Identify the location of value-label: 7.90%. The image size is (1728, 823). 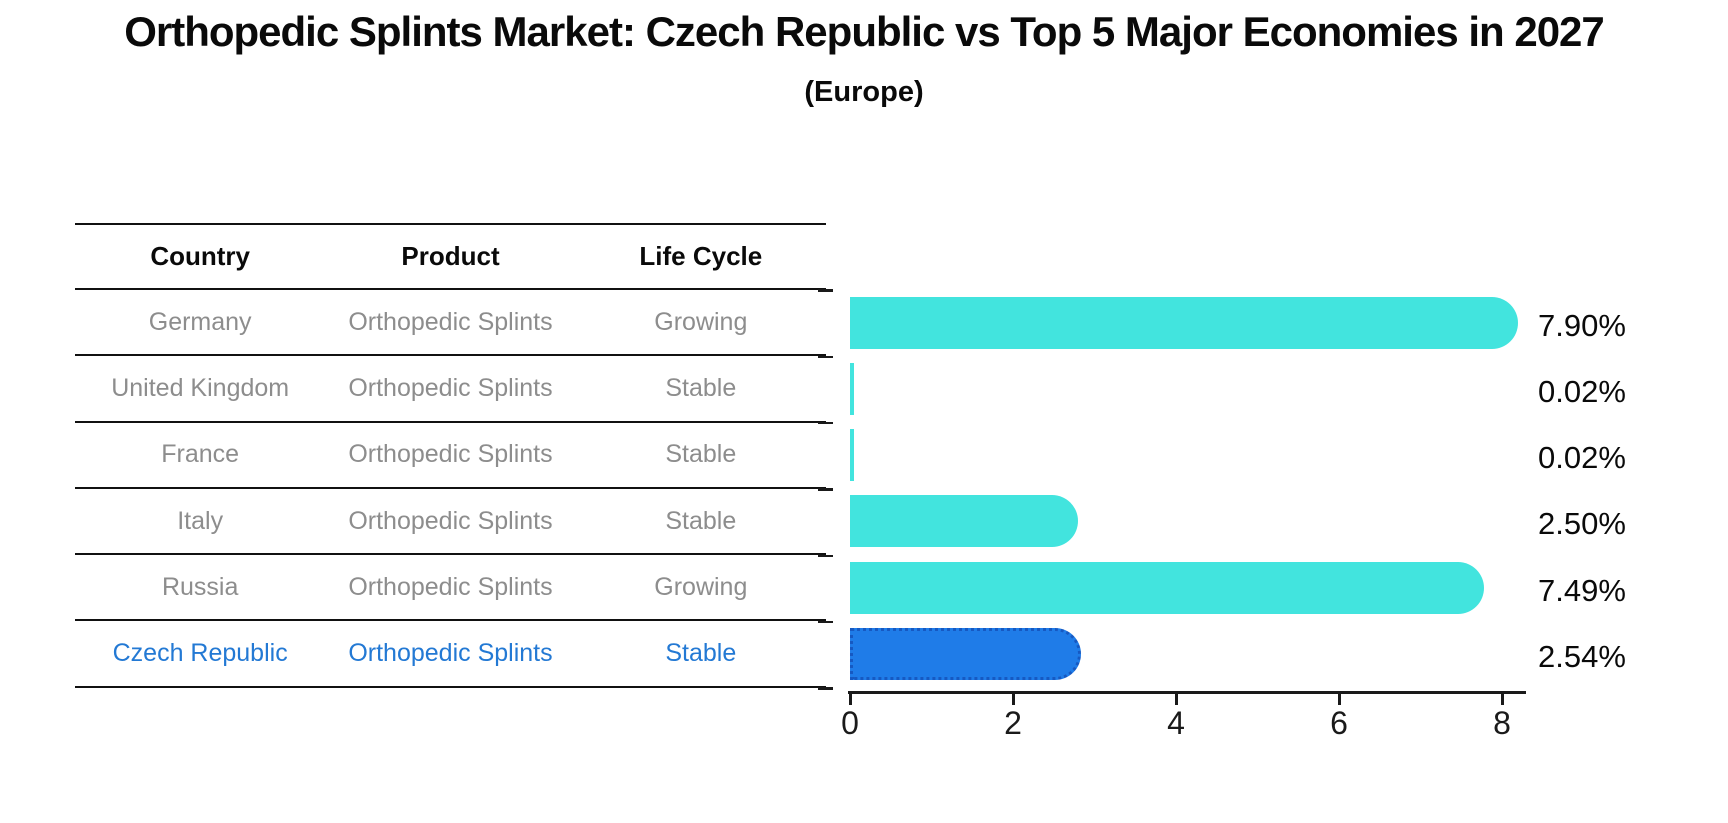
(1582, 325).